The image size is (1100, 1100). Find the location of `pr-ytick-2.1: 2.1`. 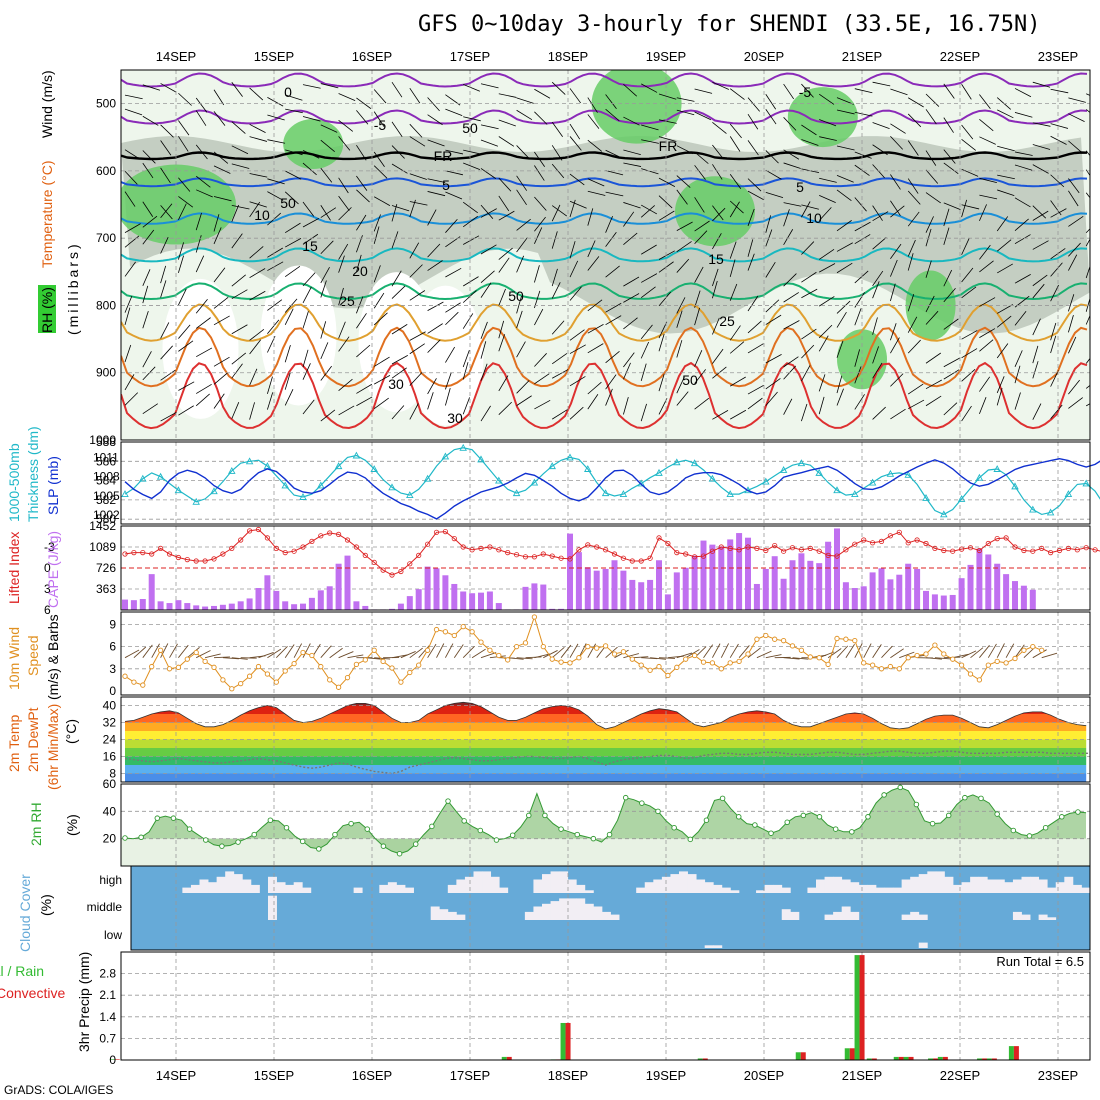

pr-ytick-2.1: 2.1 is located at coordinates (107, 995).